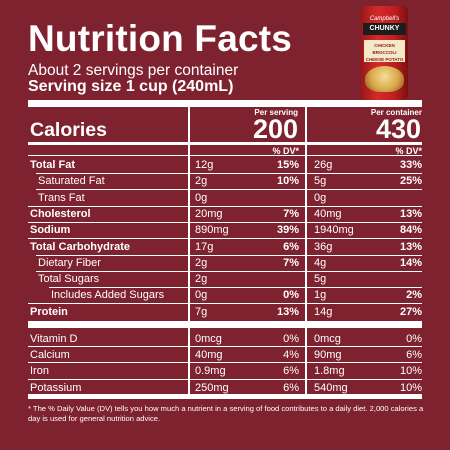 This screenshot has height=450, width=450. I want to click on can-brand: Campbell's, so click(384, 19).